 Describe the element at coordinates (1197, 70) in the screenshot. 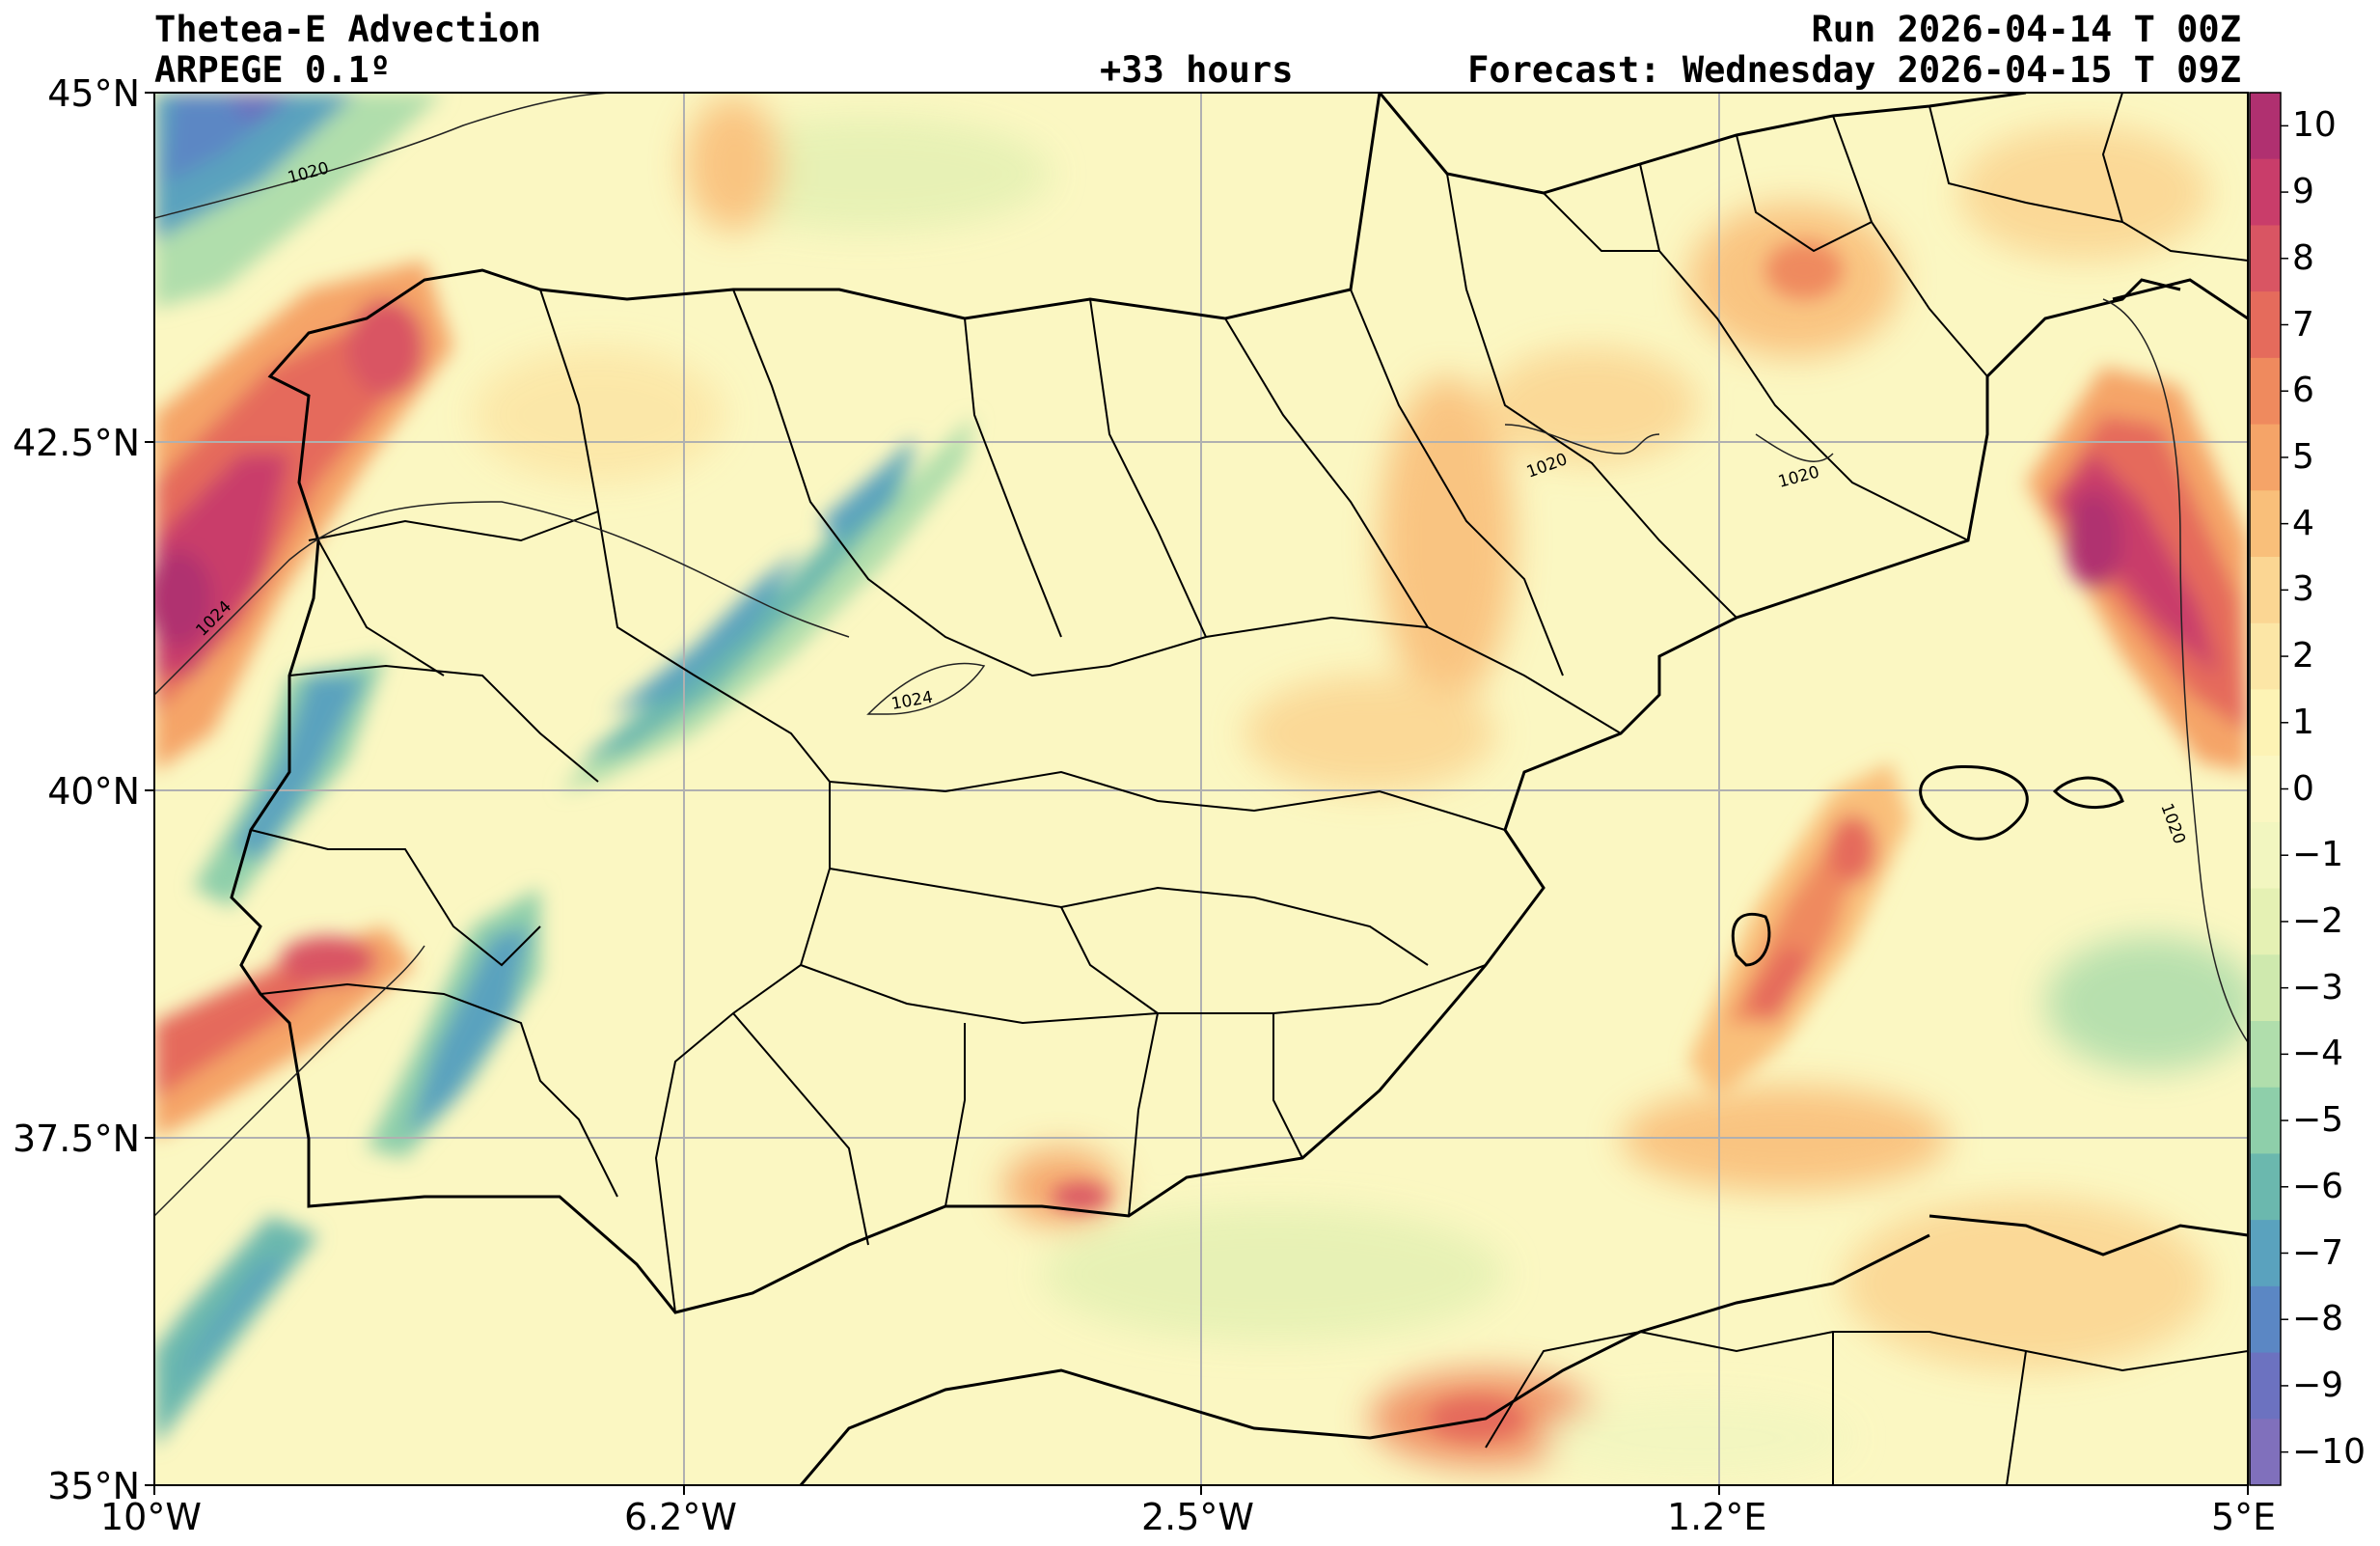

I see `lead-time: +33 hours` at that location.